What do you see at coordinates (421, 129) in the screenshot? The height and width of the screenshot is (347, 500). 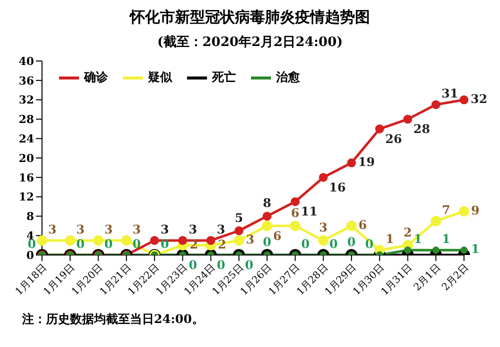 I see `data-label: 28` at bounding box center [421, 129].